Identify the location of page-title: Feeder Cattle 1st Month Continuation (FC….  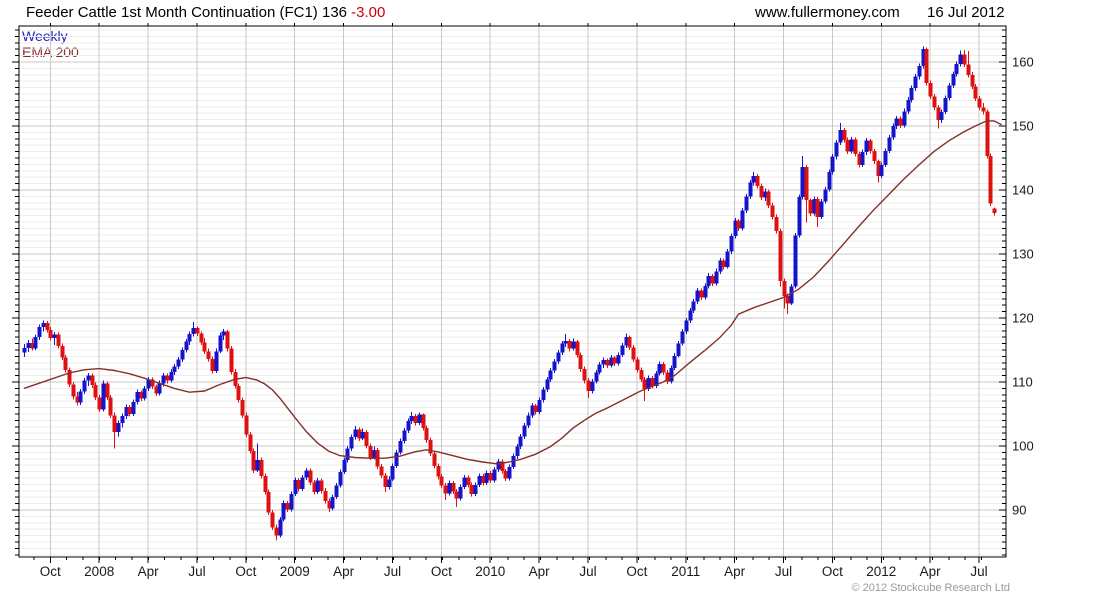
(205, 12).